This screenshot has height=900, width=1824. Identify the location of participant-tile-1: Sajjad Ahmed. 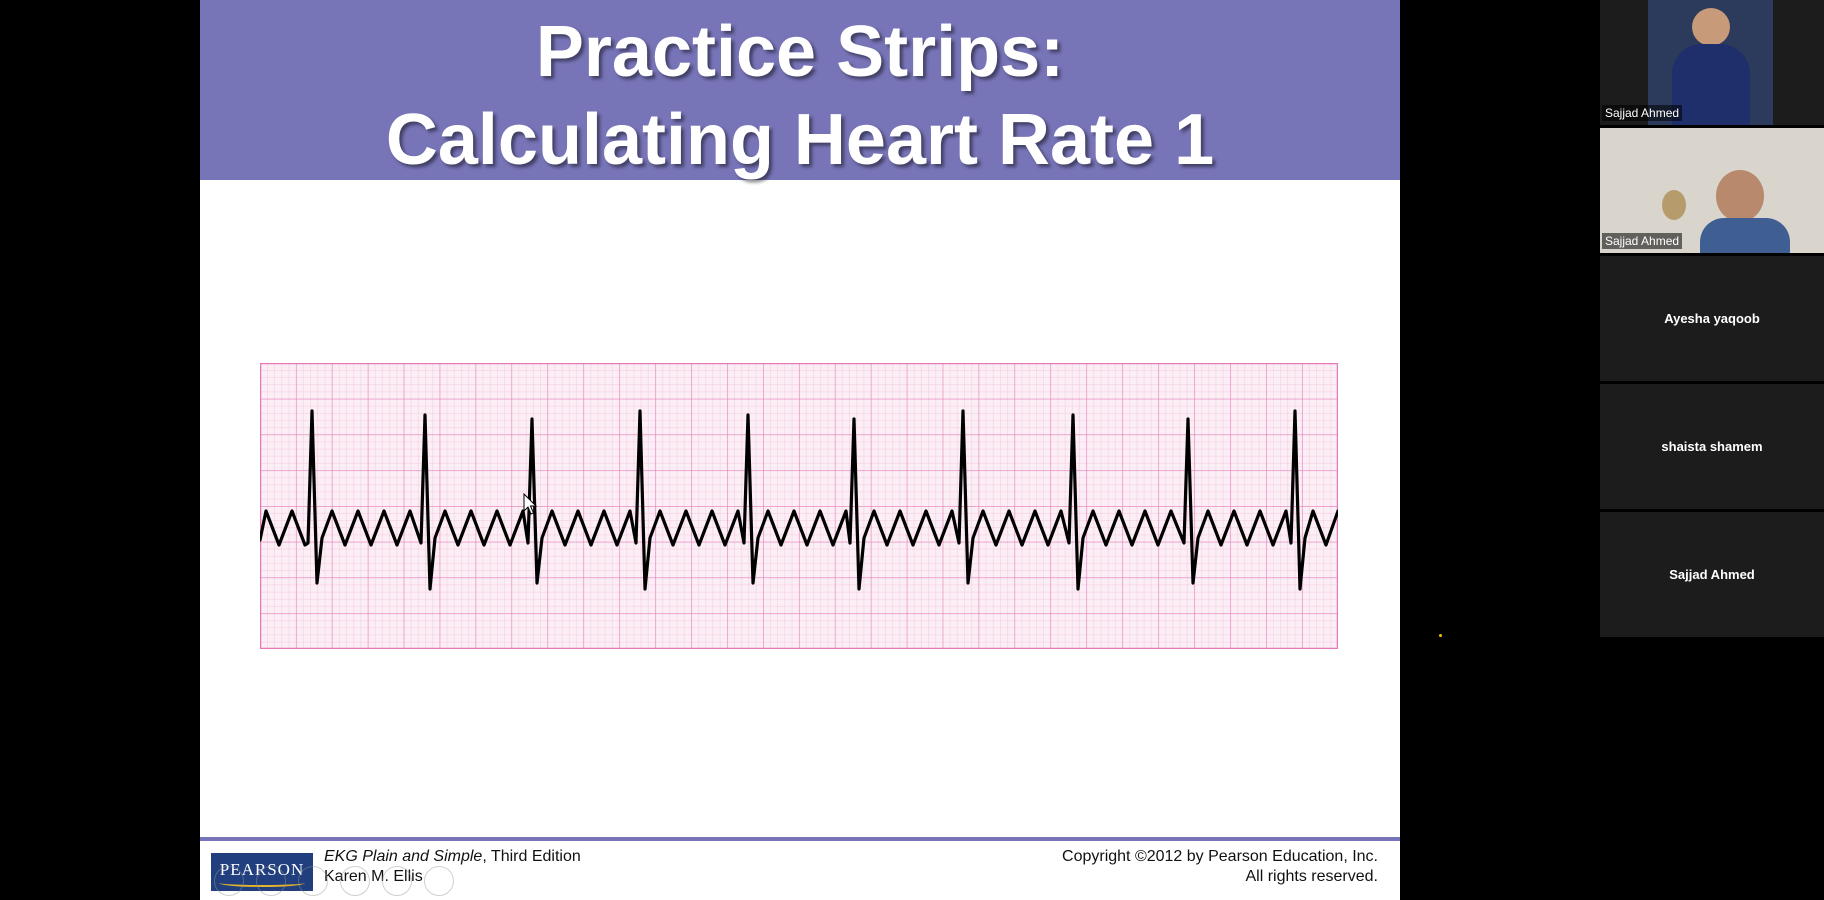
(1712, 62).